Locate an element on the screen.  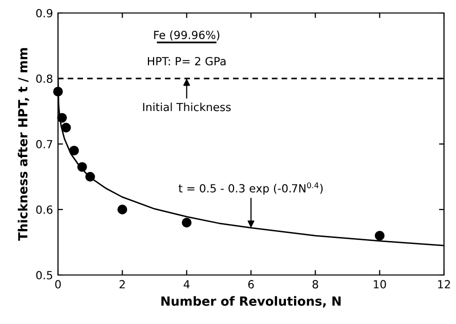
y-tick-label: 0.5 is located at coordinates (44, 275).